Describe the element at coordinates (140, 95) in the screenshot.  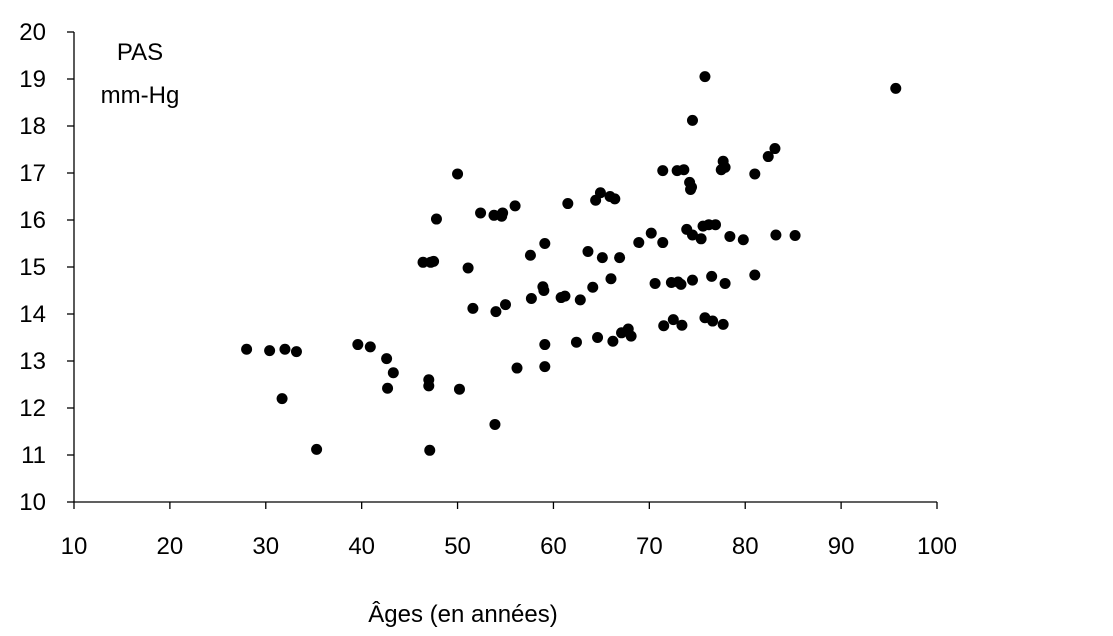
I see `y-axis-title-line-2: mm-Hg` at that location.